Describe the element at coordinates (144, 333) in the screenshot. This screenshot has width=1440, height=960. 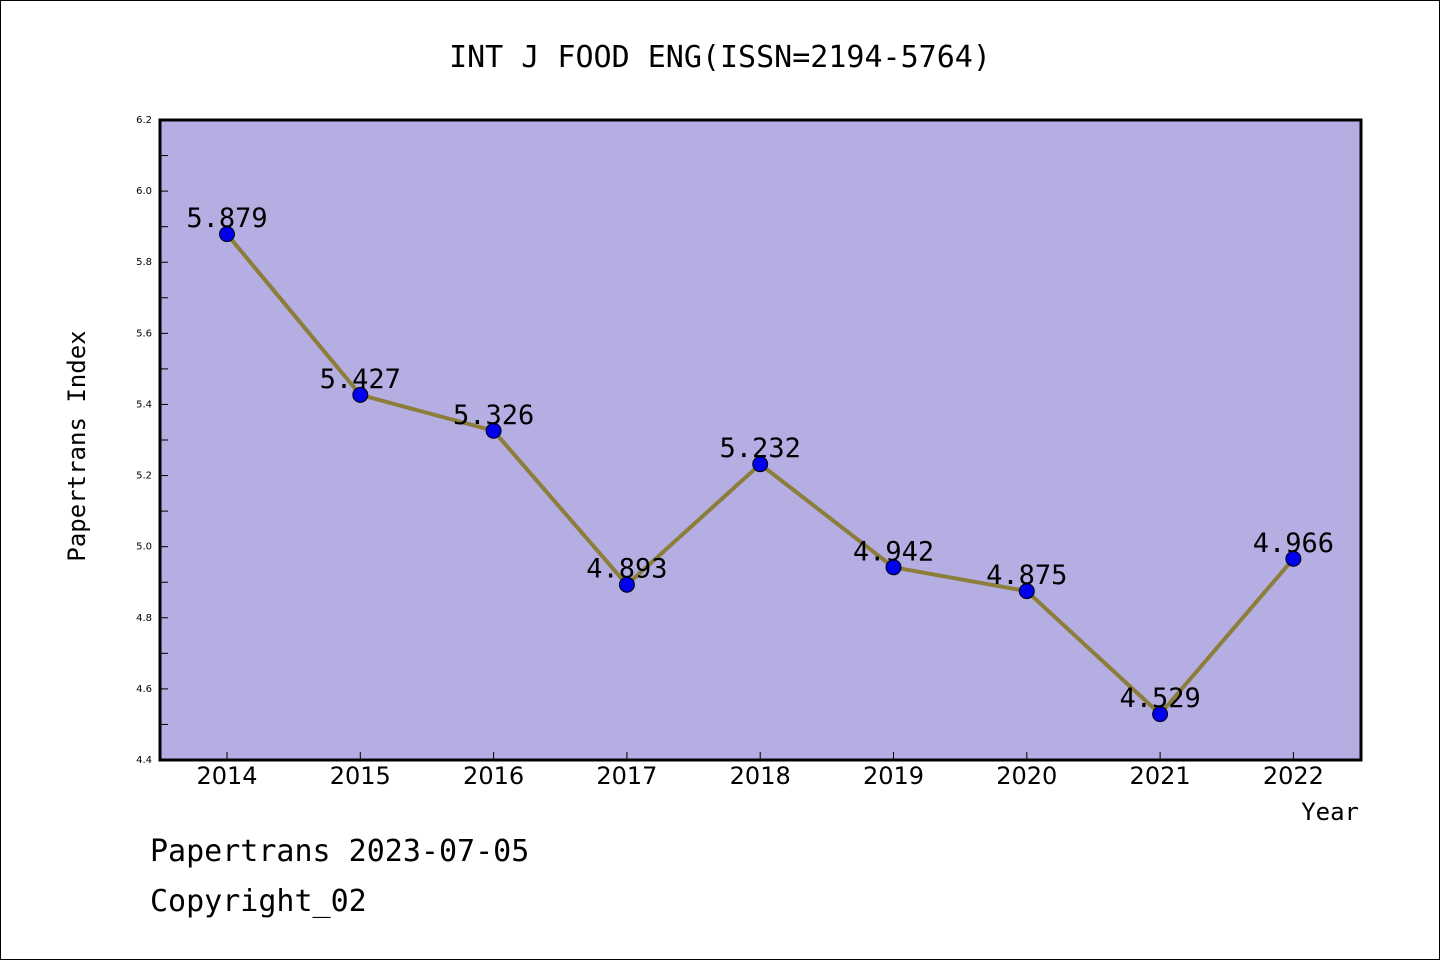
I see `y-tick-label: 5.6` at that location.